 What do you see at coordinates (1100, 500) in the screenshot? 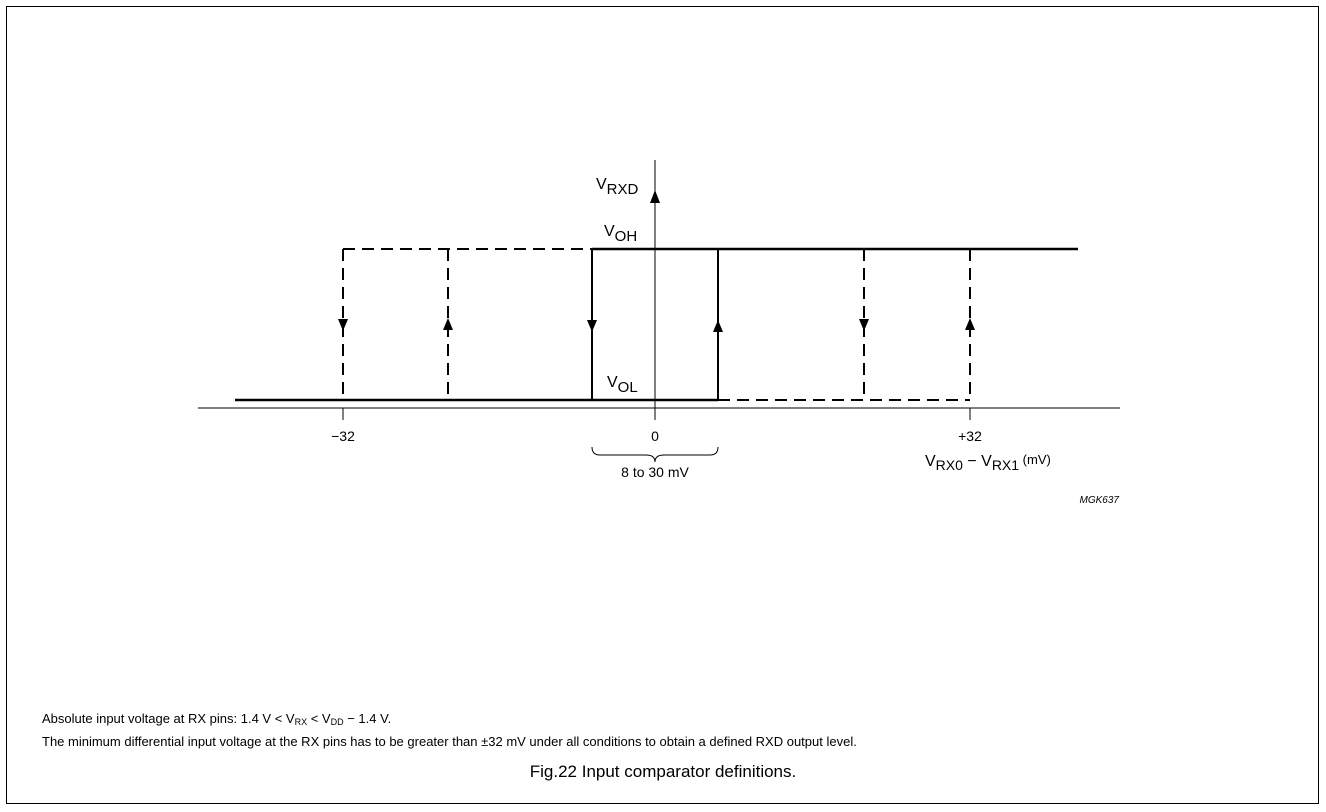
I see `figure-code: MGK637` at bounding box center [1100, 500].